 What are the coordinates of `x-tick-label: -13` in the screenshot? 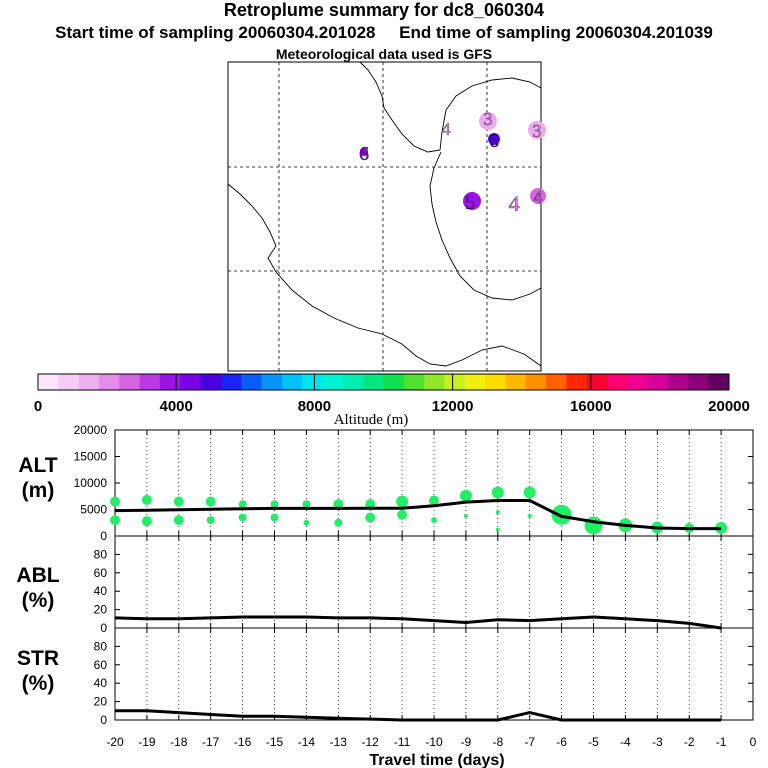 It's located at (339, 742).